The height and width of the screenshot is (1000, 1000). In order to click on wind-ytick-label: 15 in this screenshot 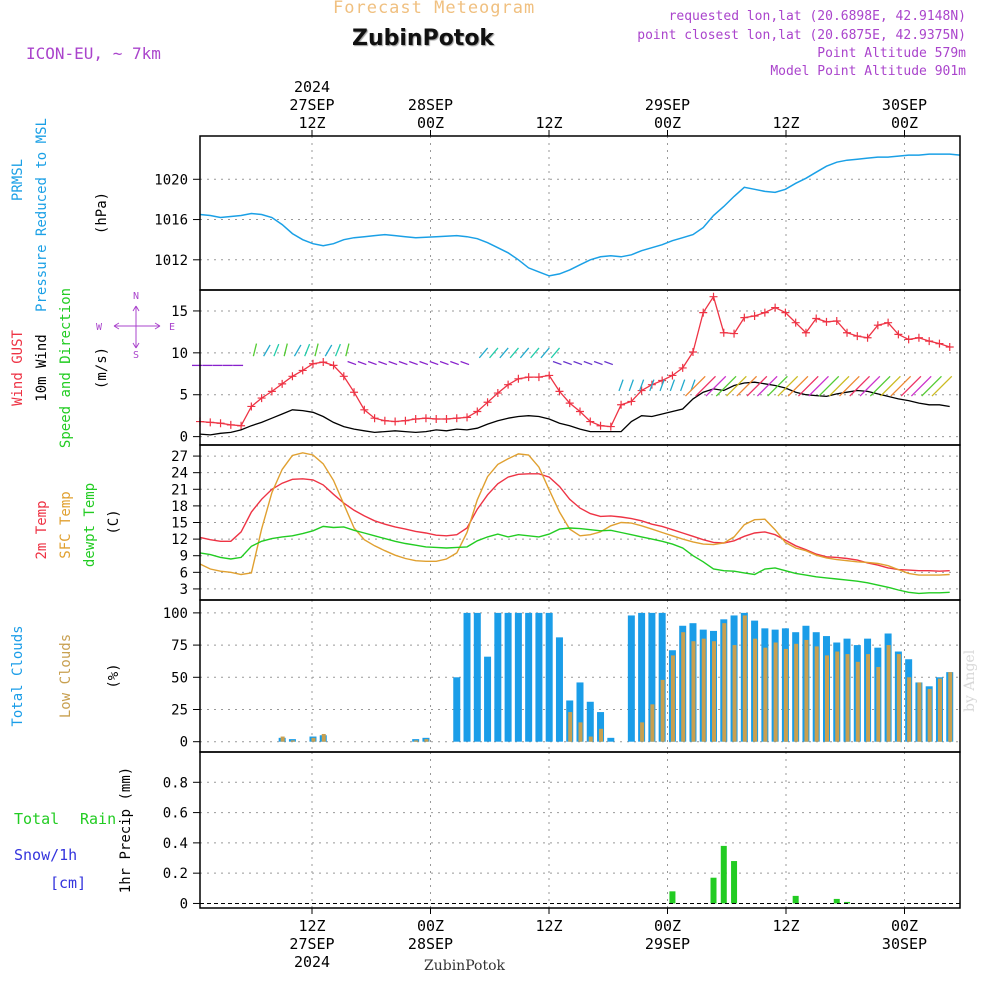, I will do `click(179, 312)`.